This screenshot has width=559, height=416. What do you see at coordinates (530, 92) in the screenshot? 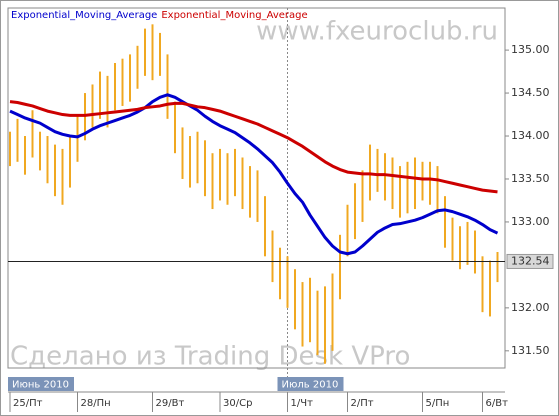
I see `y-tick-label: 134.50` at bounding box center [530, 92].